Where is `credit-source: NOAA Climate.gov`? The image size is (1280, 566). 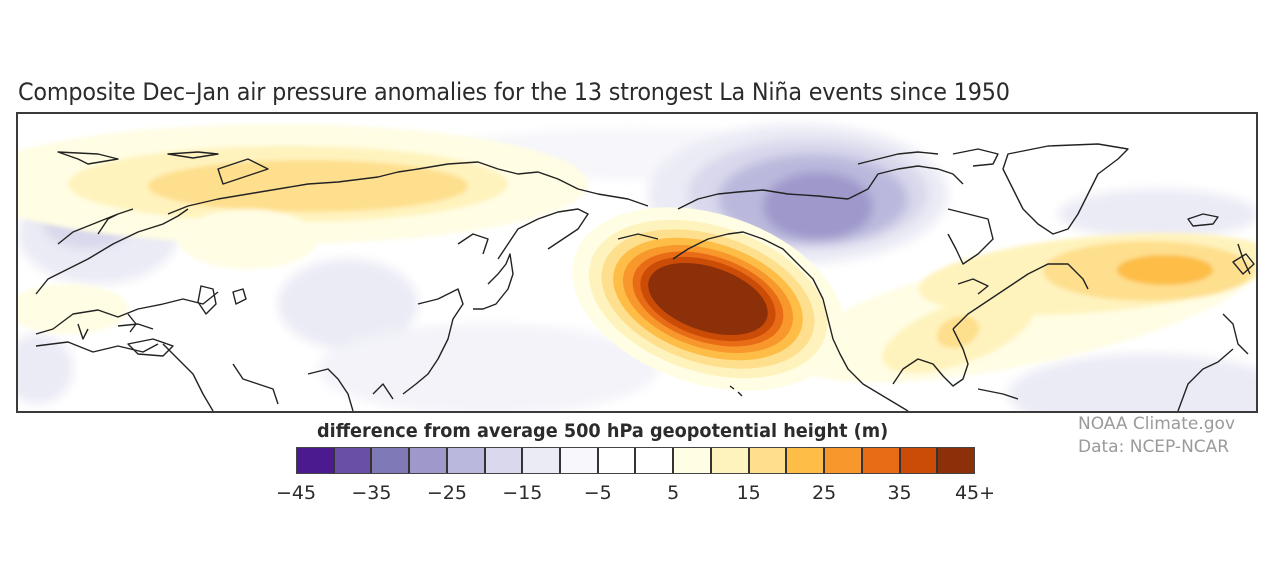
credit-source: NOAA Climate.gov is located at coordinates (1157, 424).